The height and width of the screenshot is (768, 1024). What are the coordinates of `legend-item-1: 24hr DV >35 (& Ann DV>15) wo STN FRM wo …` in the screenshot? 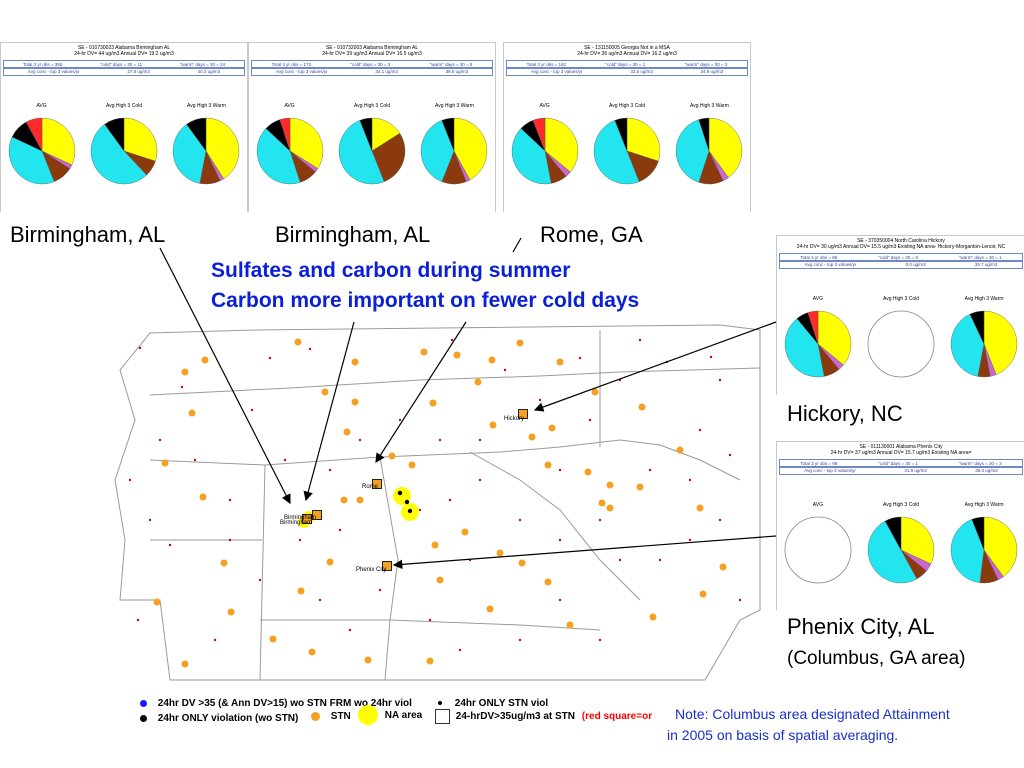 It's located at (284, 703).